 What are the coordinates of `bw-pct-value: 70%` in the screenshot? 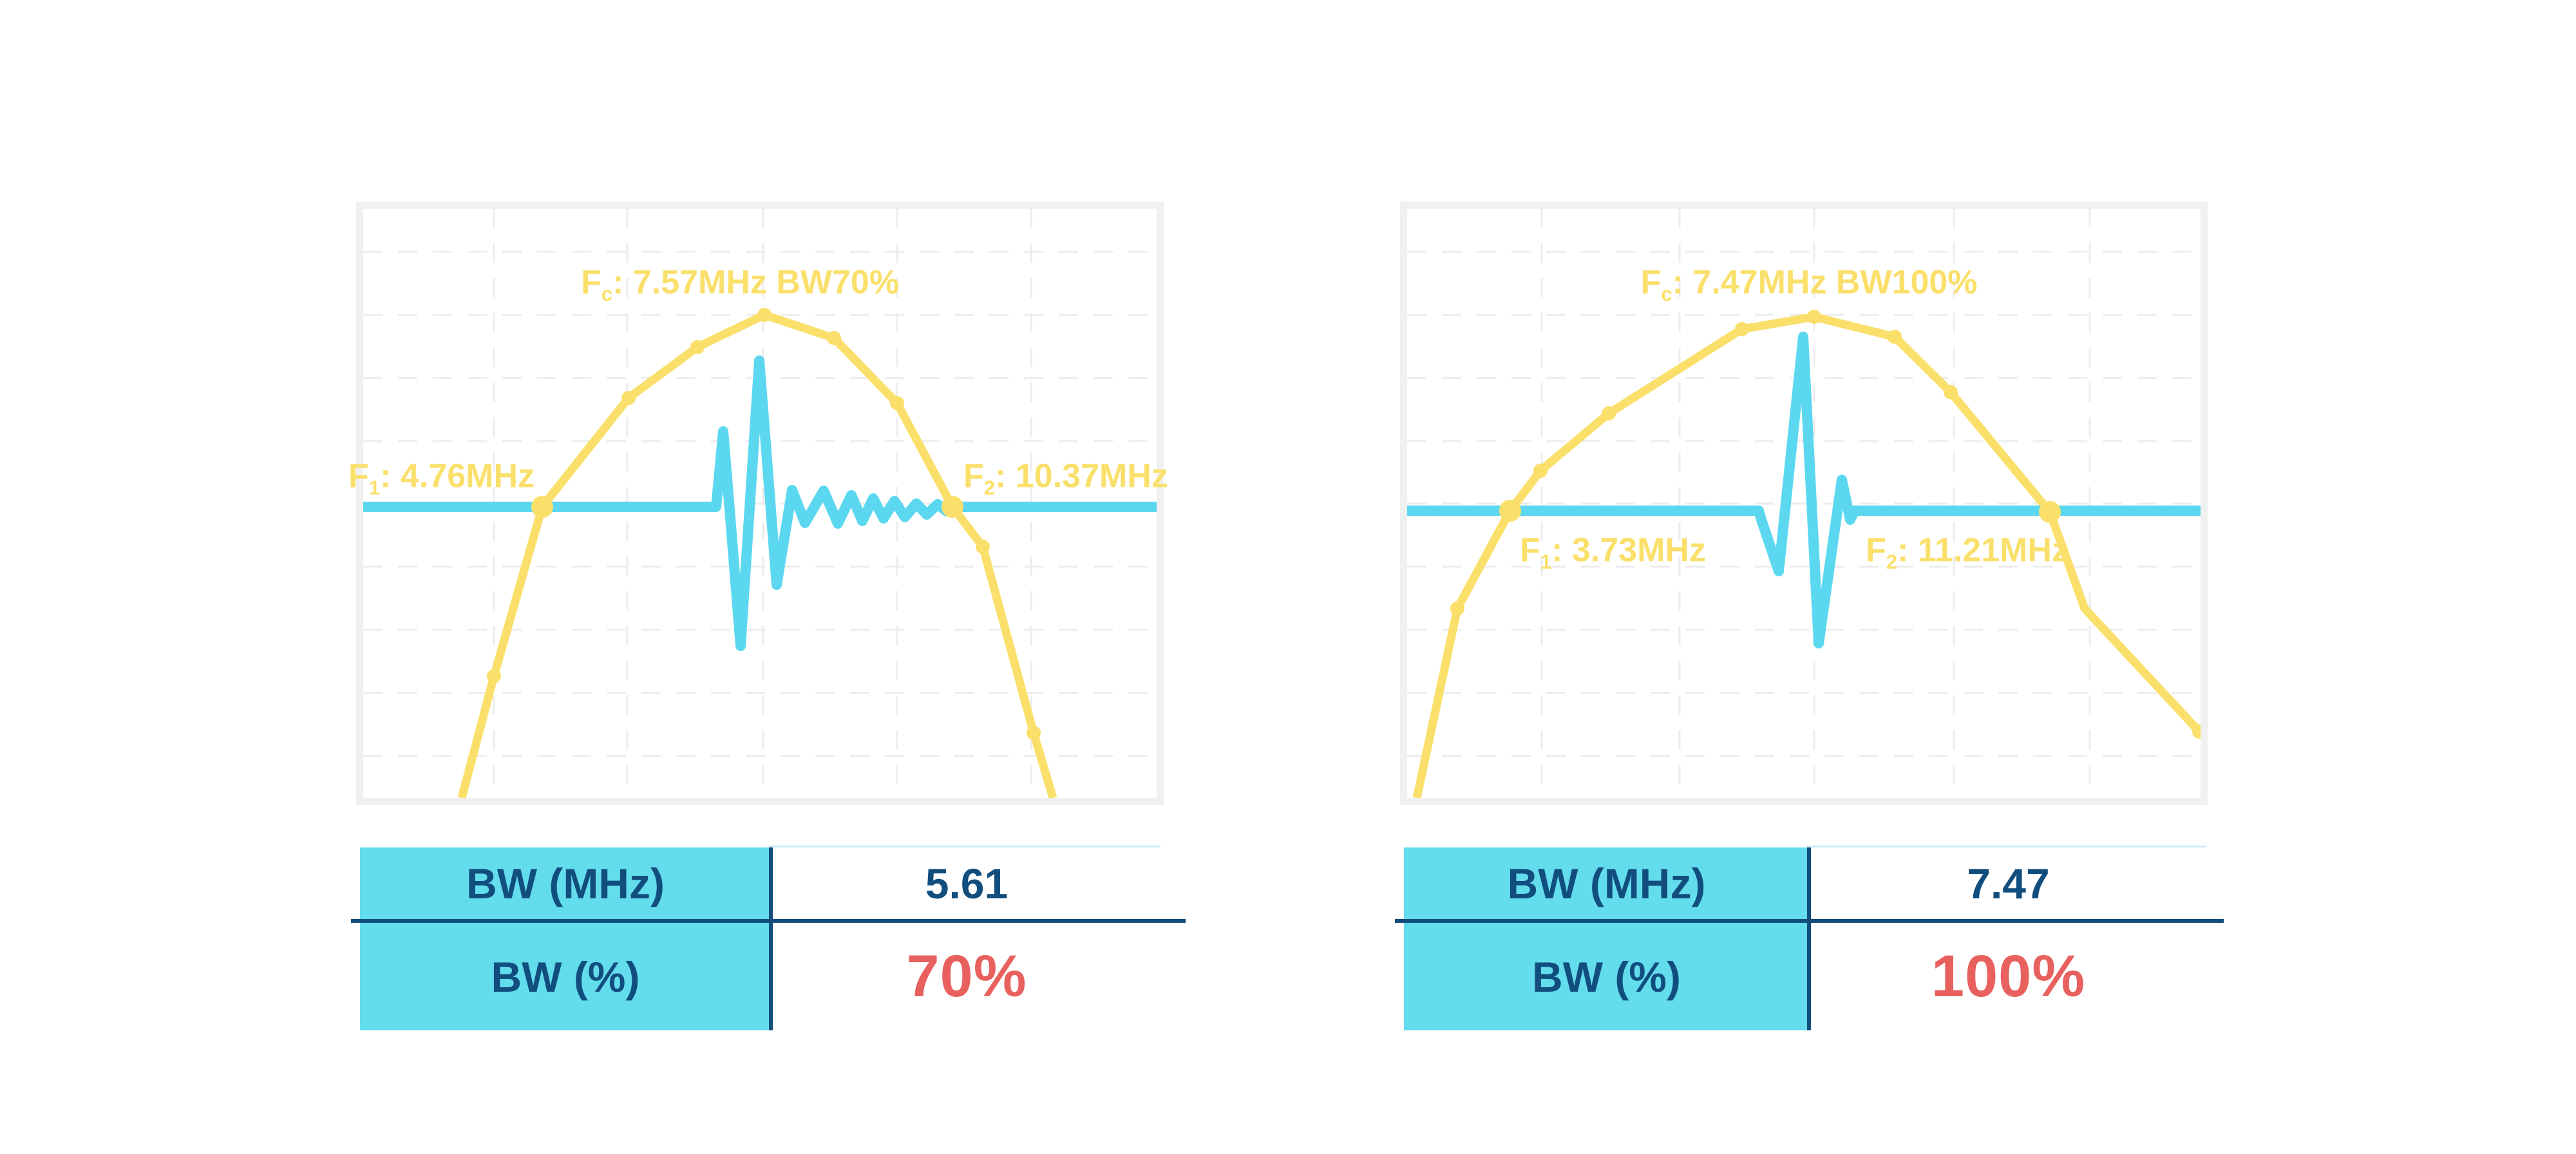 It's located at (967, 976).